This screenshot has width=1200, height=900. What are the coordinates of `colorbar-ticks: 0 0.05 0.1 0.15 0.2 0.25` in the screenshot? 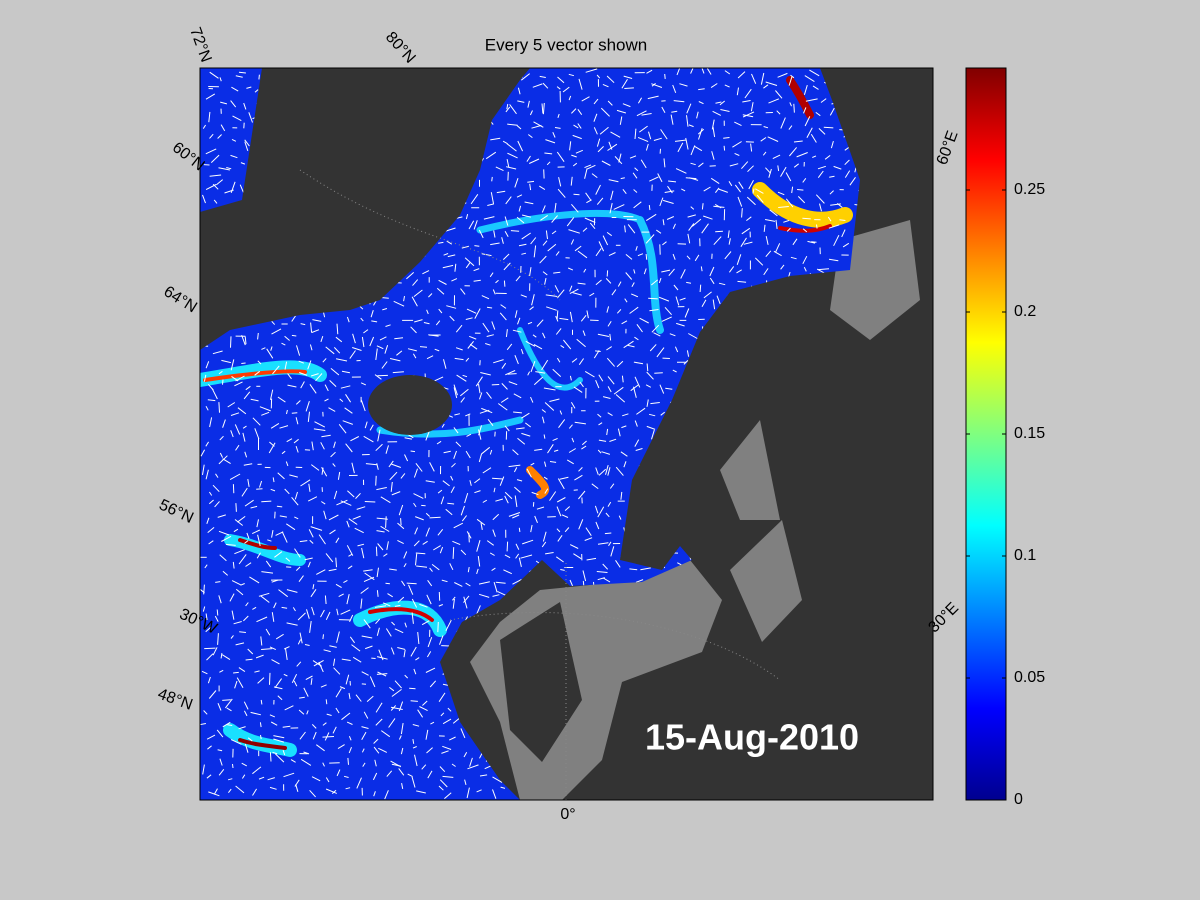 It's located at (1005, 494).